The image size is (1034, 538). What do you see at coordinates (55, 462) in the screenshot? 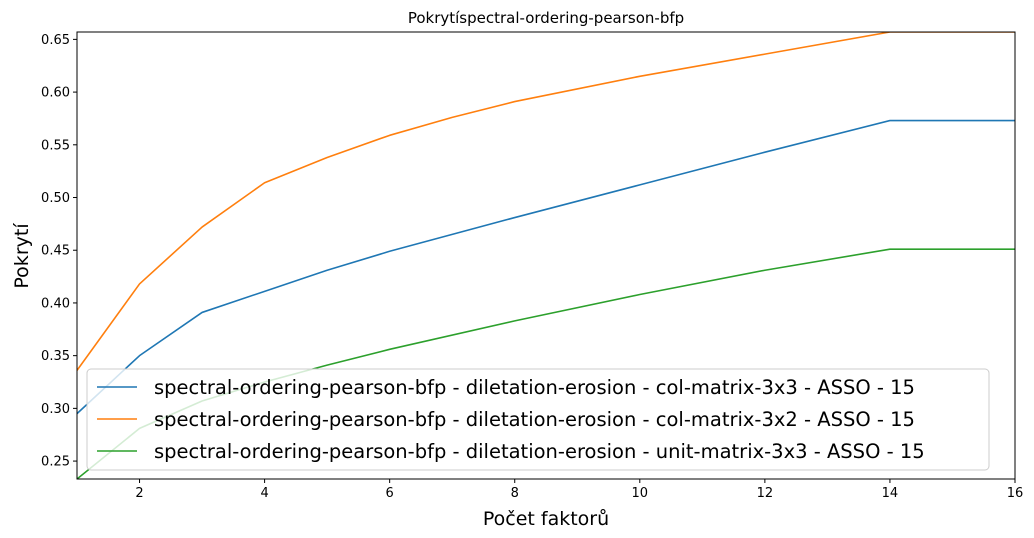
I see `y-tick-label: 0.25` at bounding box center [55, 462].